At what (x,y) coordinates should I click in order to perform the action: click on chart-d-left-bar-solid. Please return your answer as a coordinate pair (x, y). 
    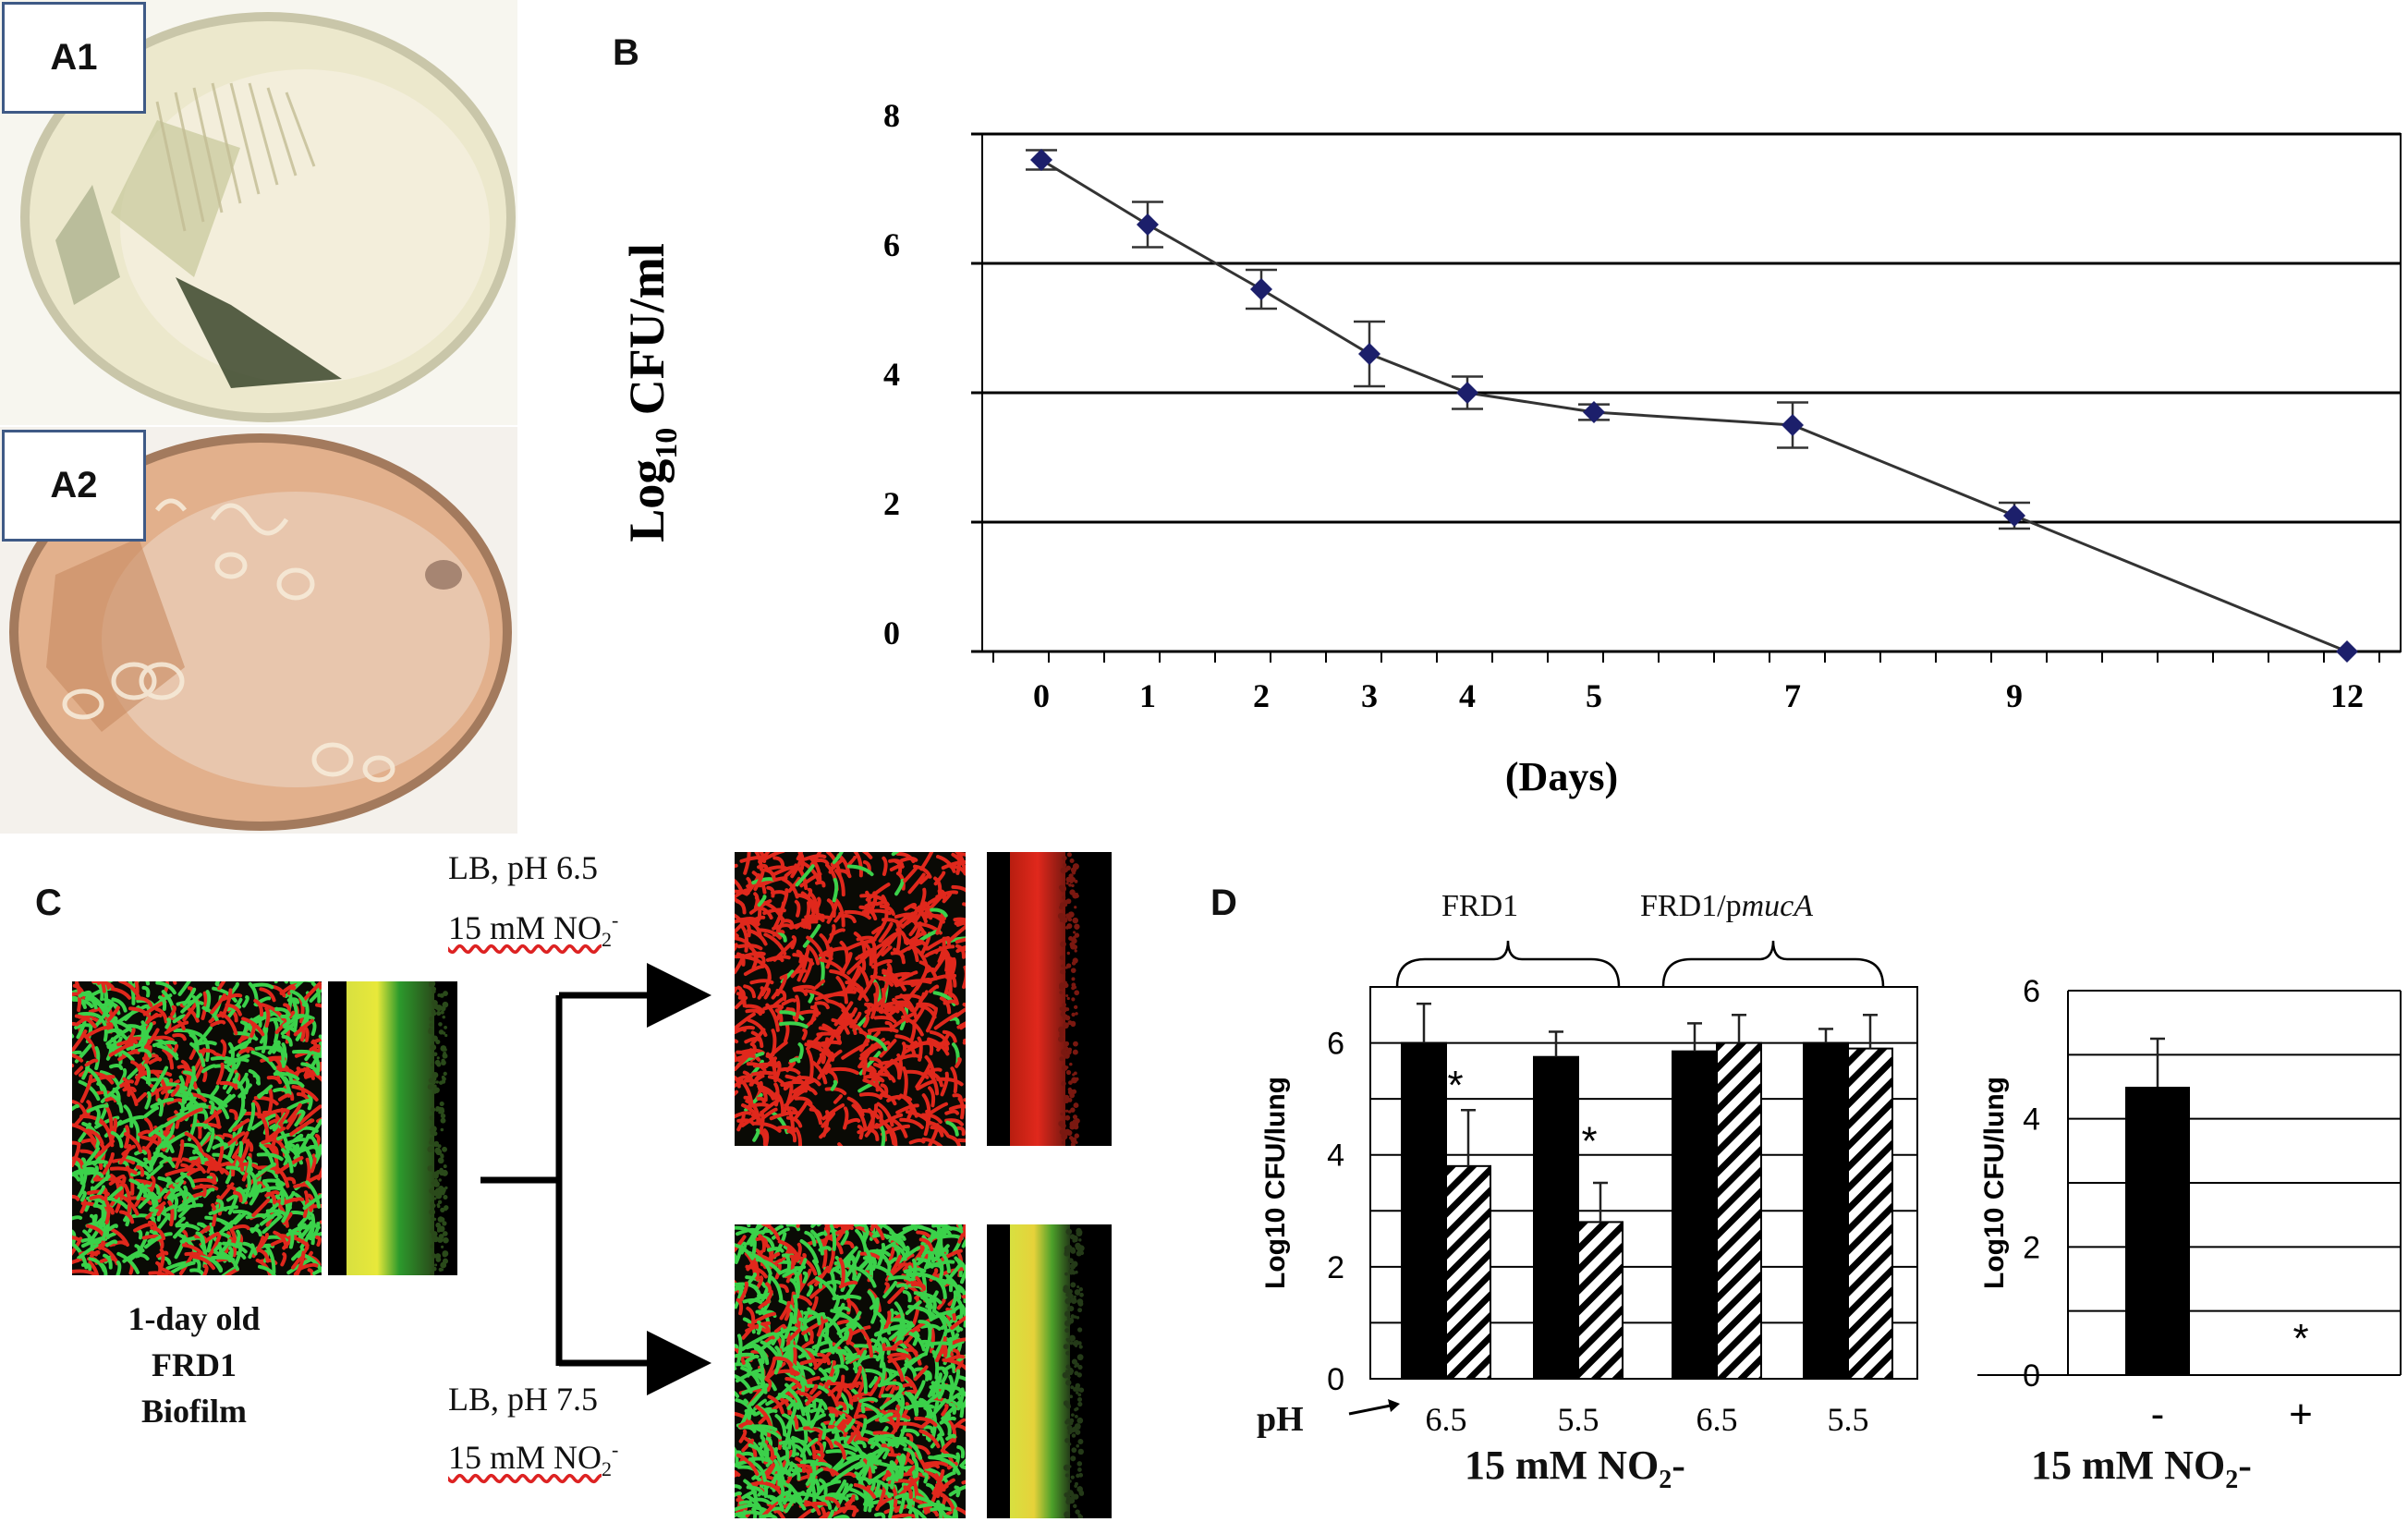
    Looking at the image, I should click on (1695, 1215).